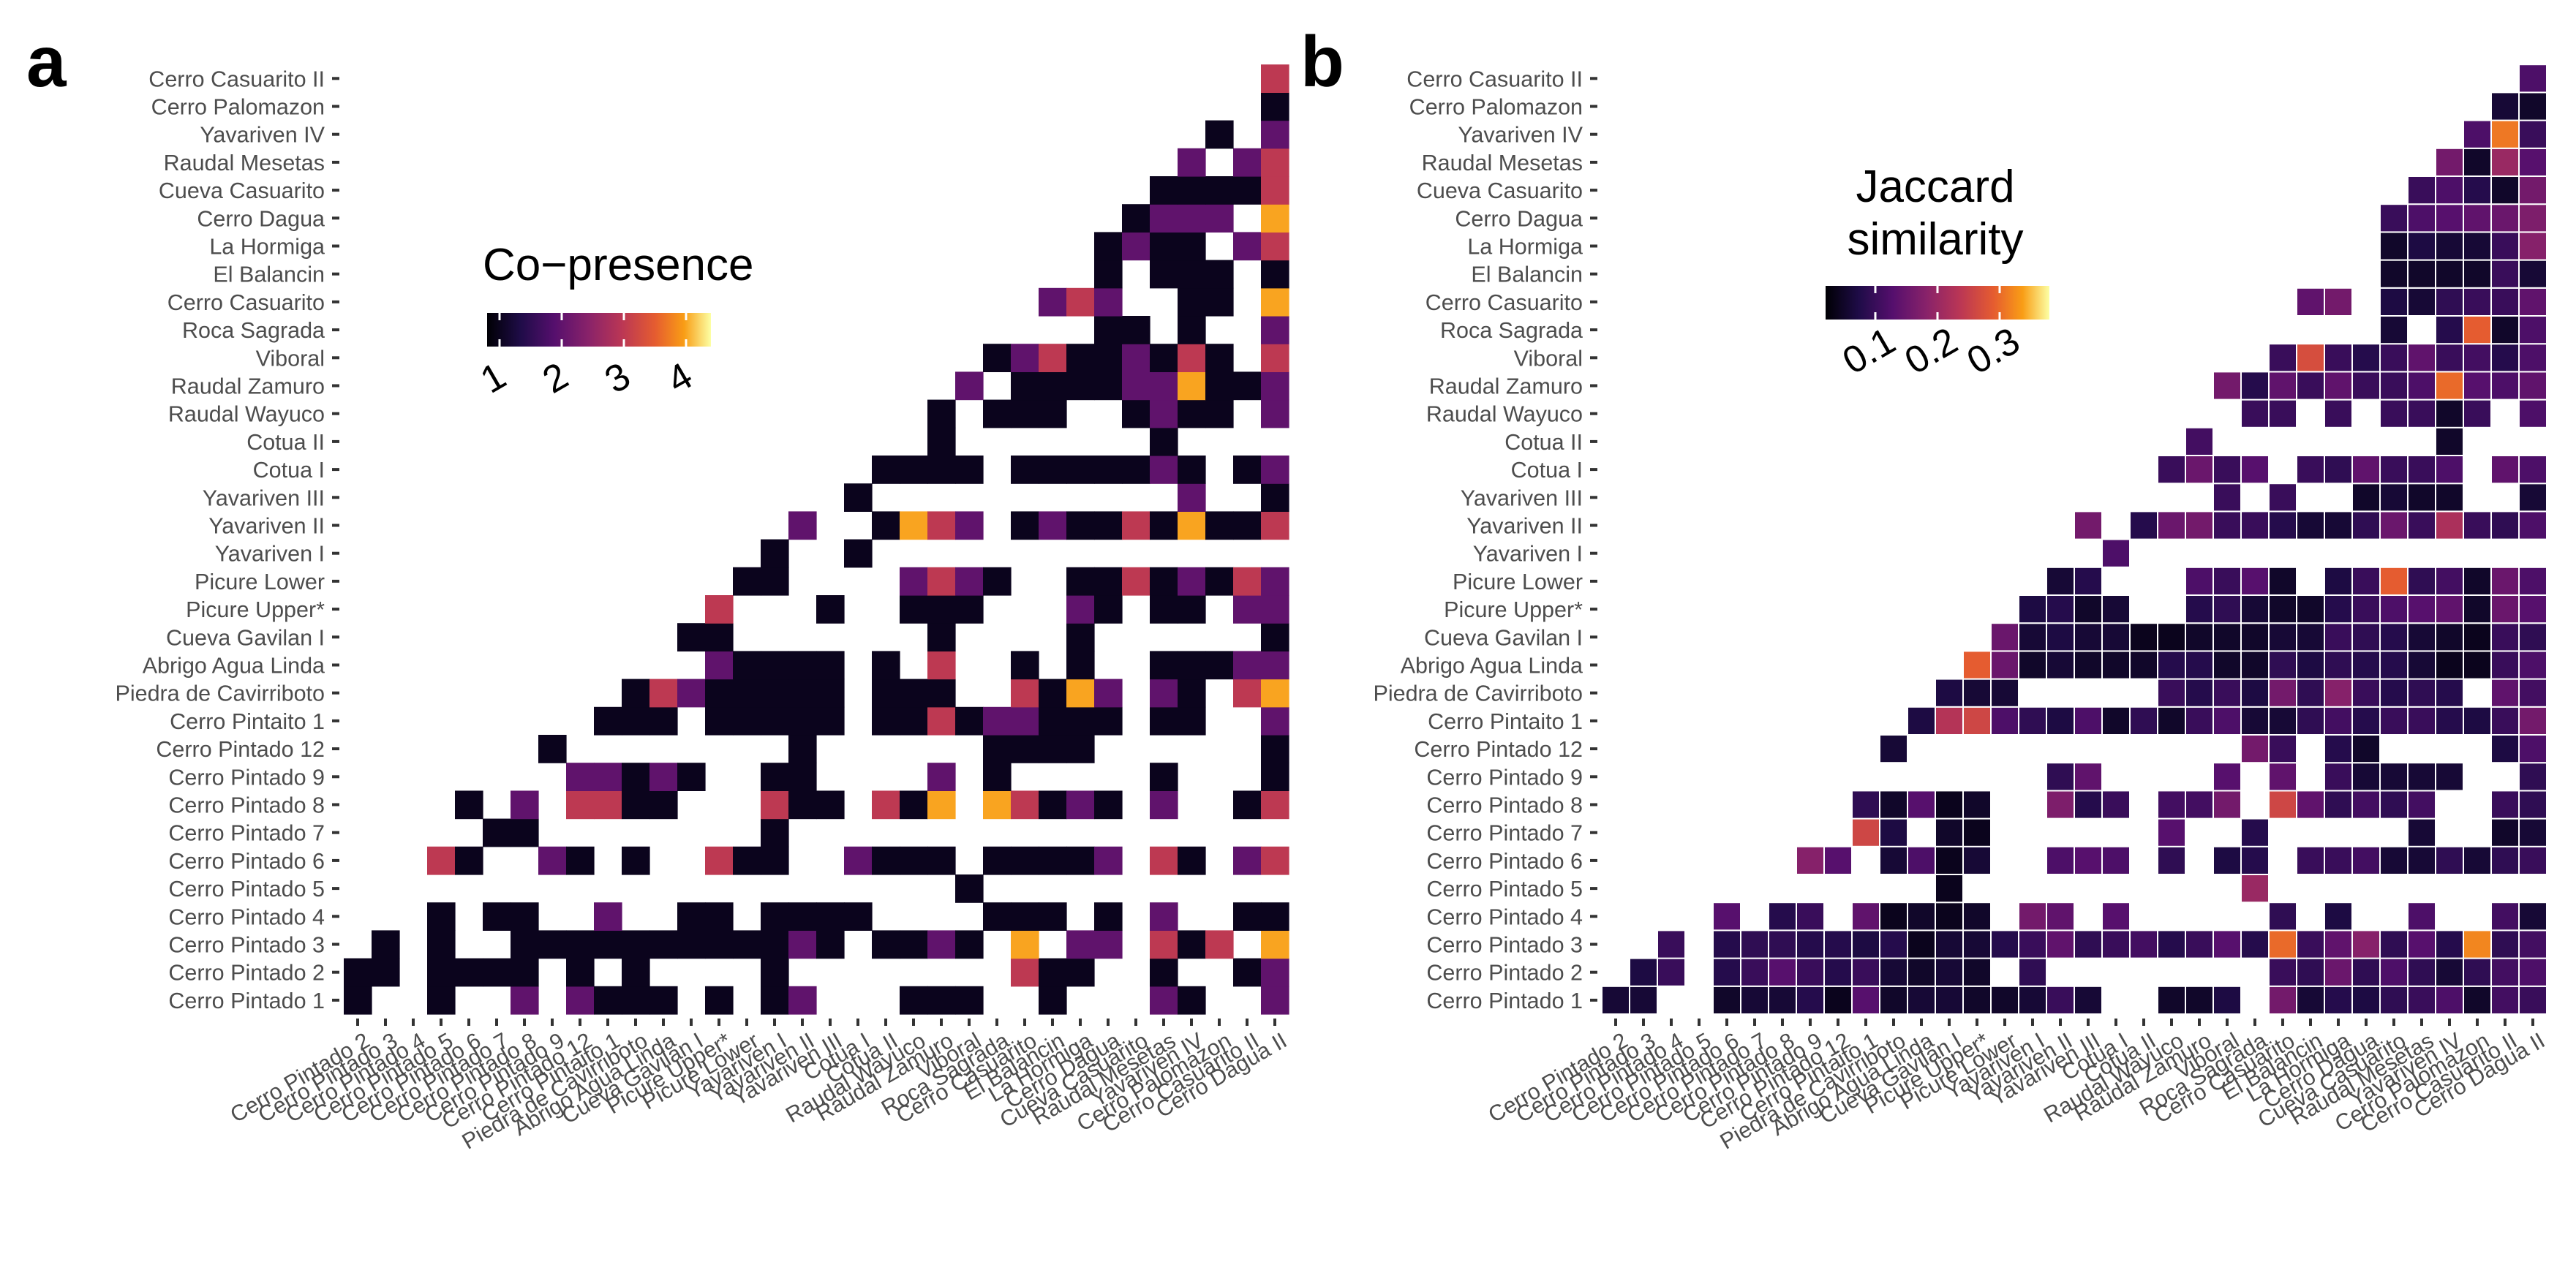  What do you see at coordinates (248, 386) in the screenshot?
I see `y-tick-label: Raudal Zamuro` at bounding box center [248, 386].